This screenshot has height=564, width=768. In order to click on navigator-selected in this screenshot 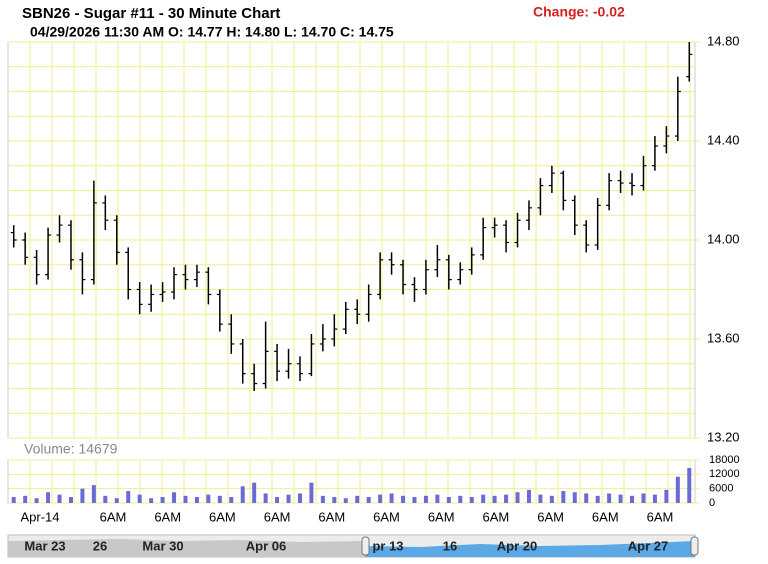, I will do `click(530, 549)`.